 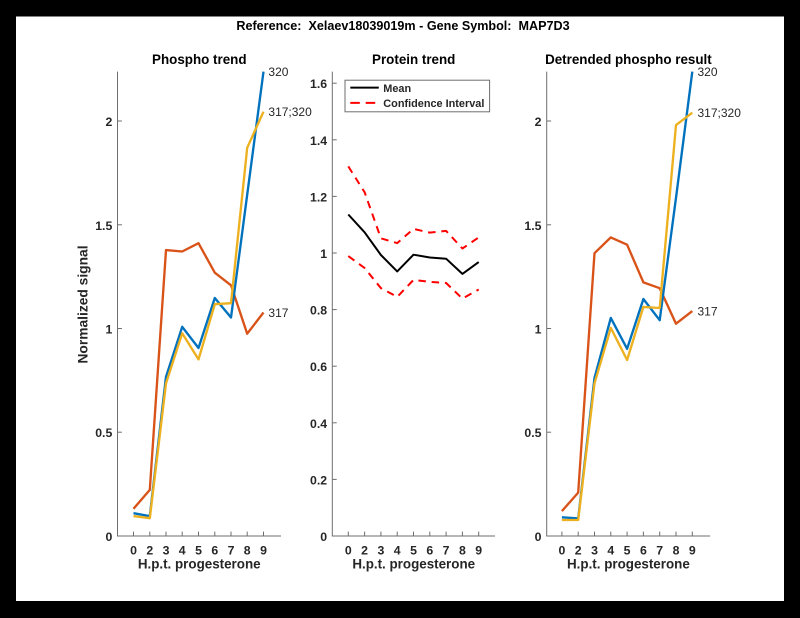 What do you see at coordinates (318, 424) in the screenshot?
I see `svg-text: 0.4` at bounding box center [318, 424].